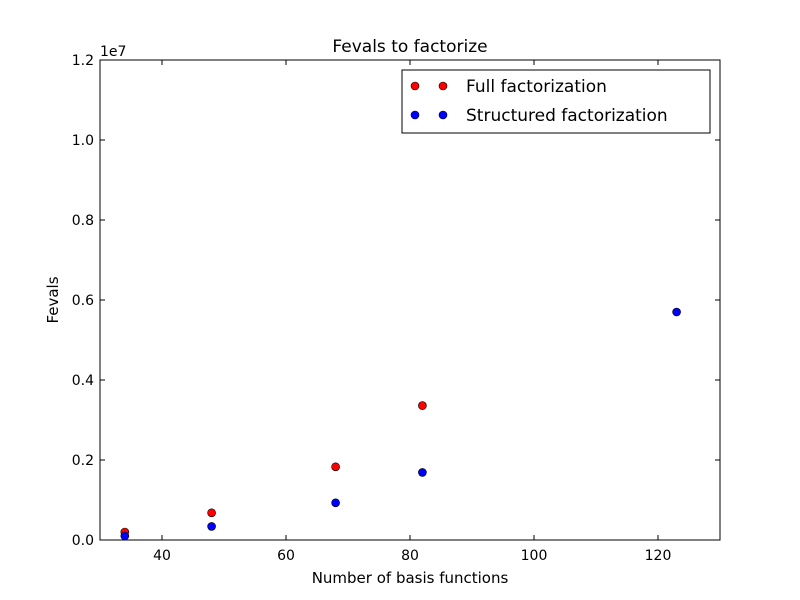  What do you see at coordinates (83, 141) in the screenshot?
I see `y-tick-label: 1.0` at bounding box center [83, 141].